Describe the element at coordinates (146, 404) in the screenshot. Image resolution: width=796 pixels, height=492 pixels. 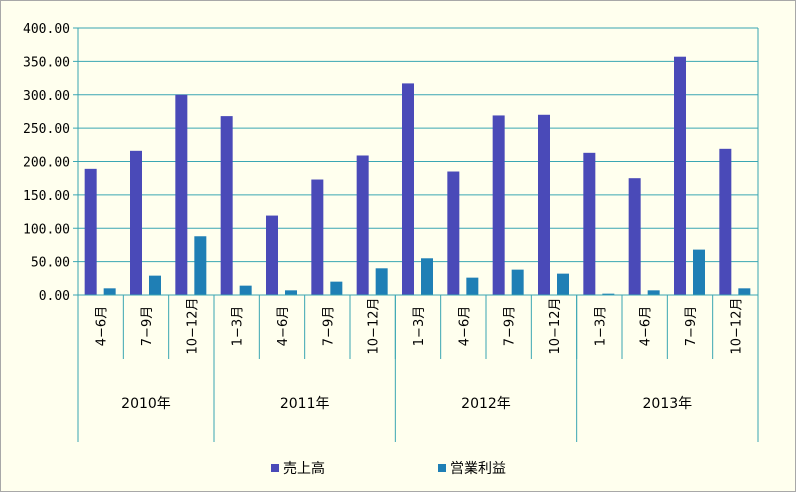
I see `year-group-label: 2010年` at that location.